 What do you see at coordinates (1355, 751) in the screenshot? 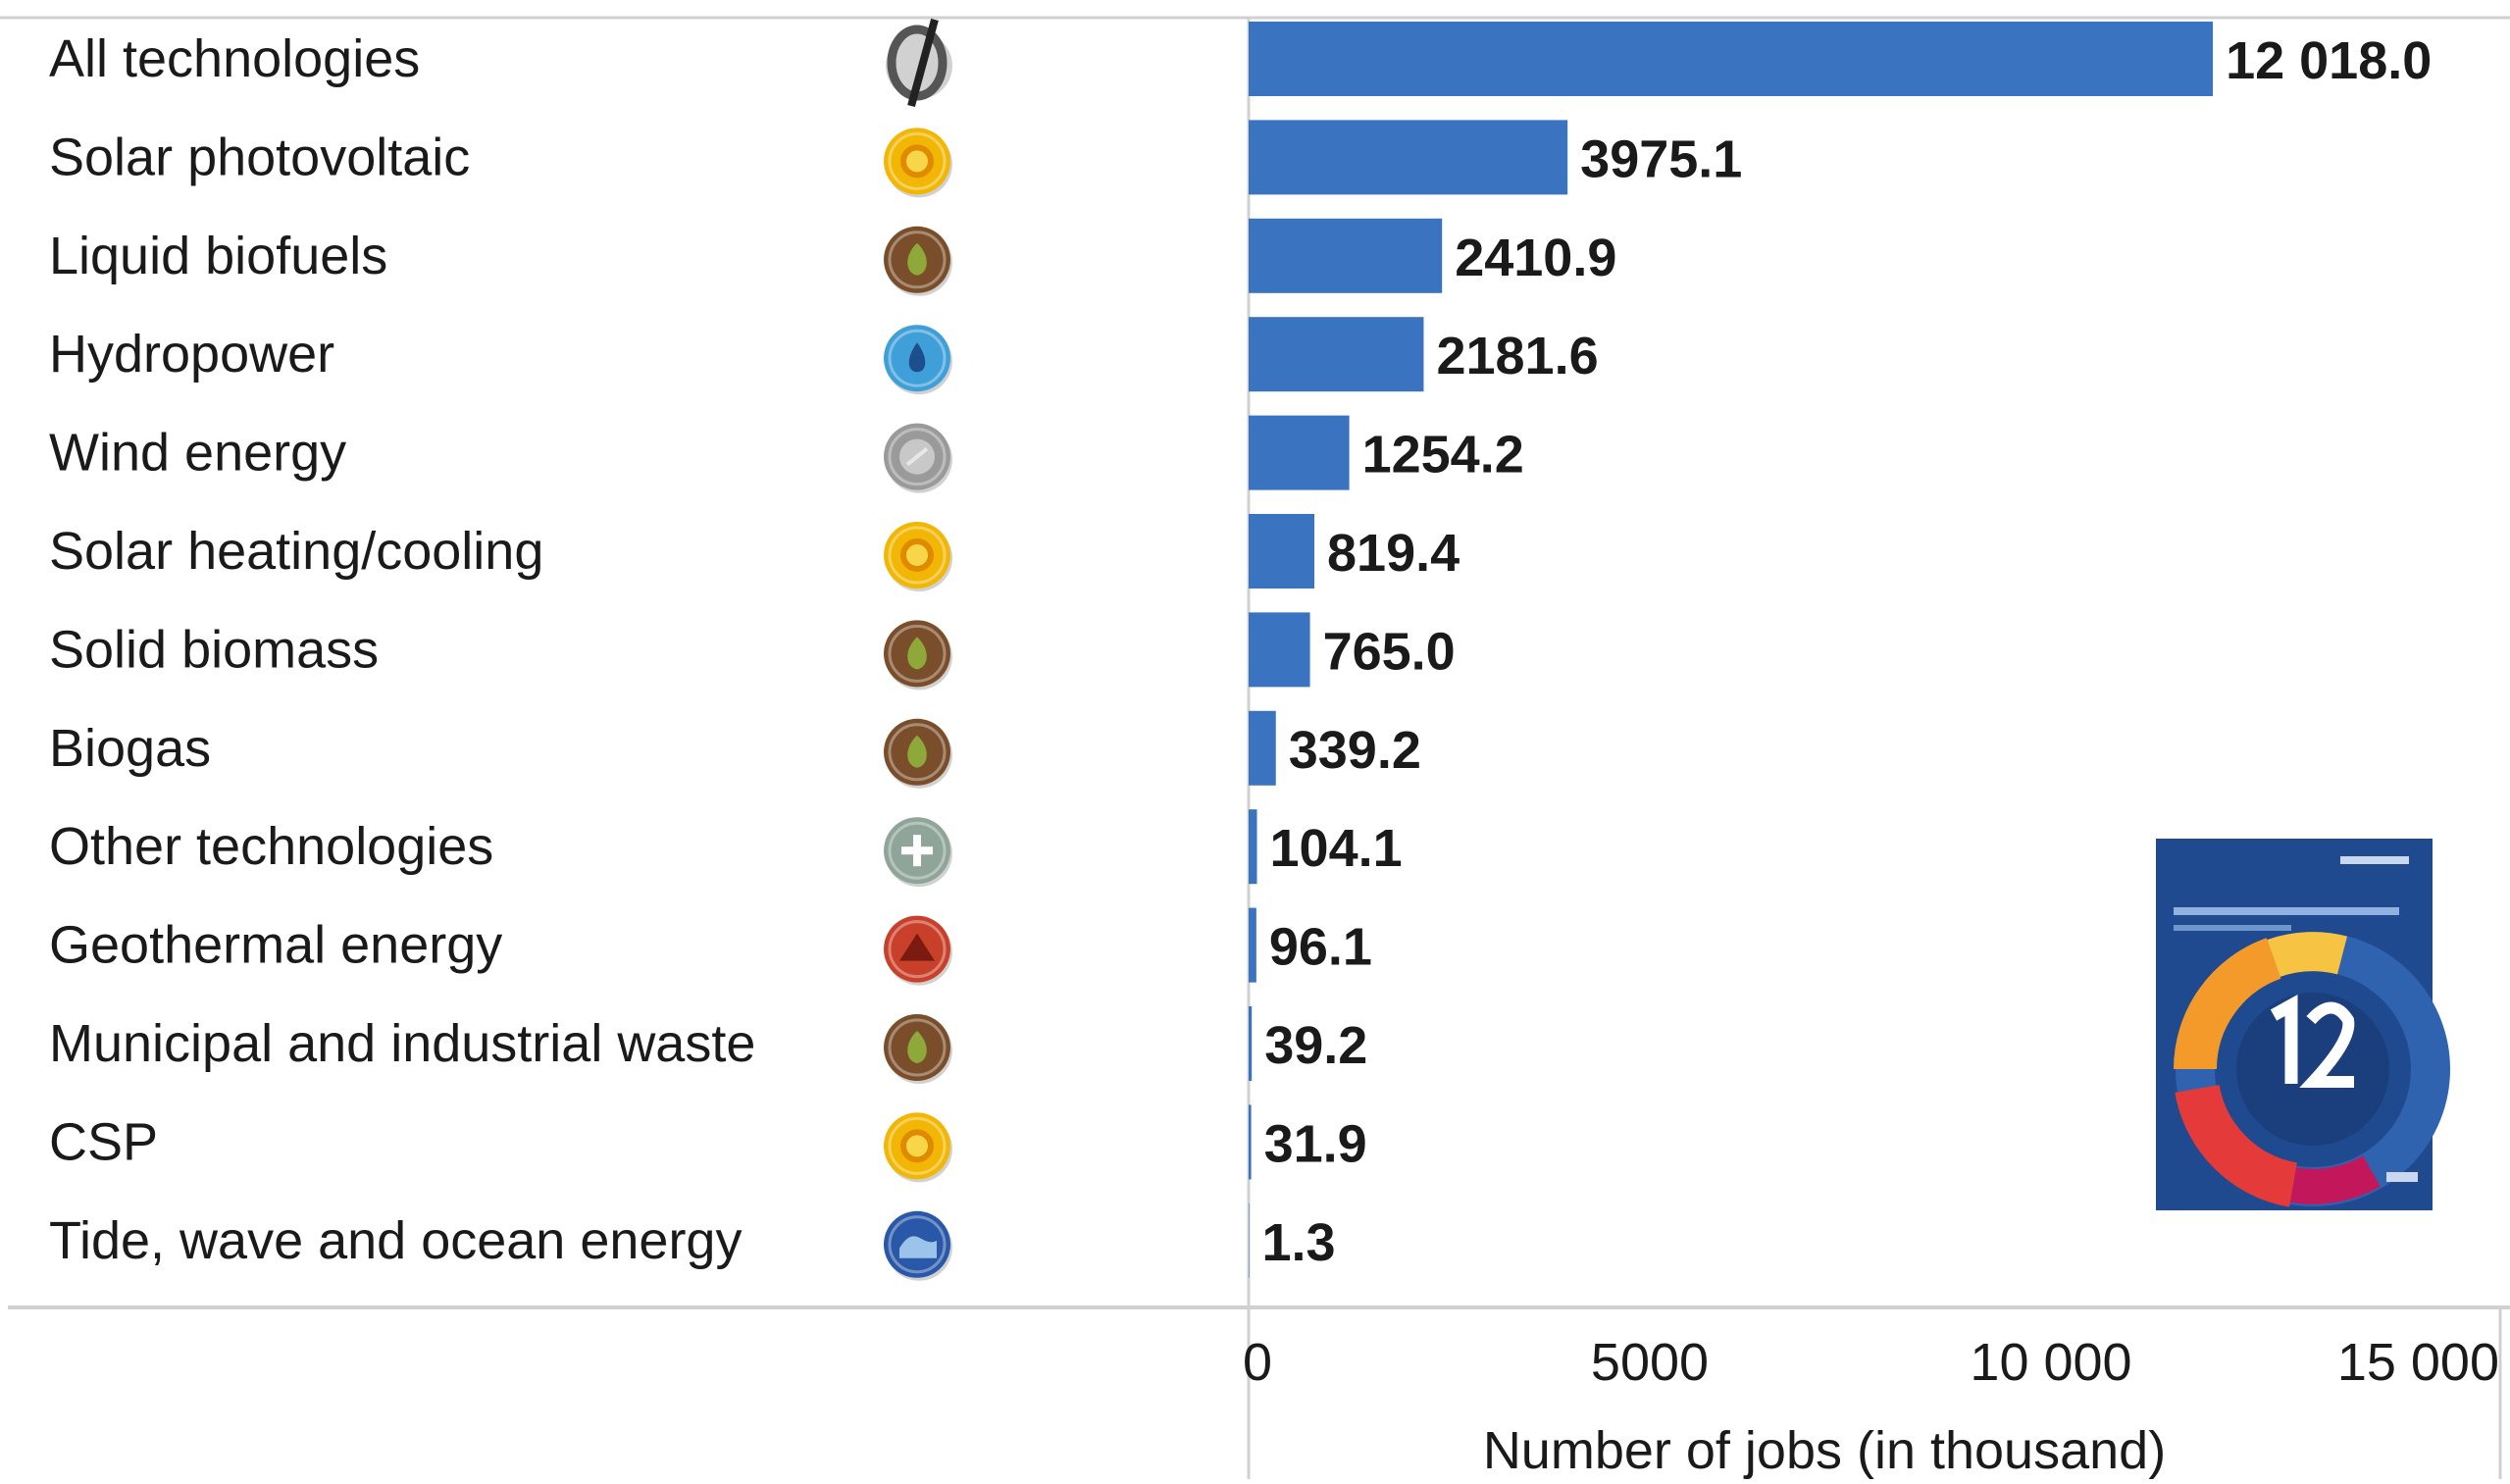
I see `value-label: 339.2` at bounding box center [1355, 751].